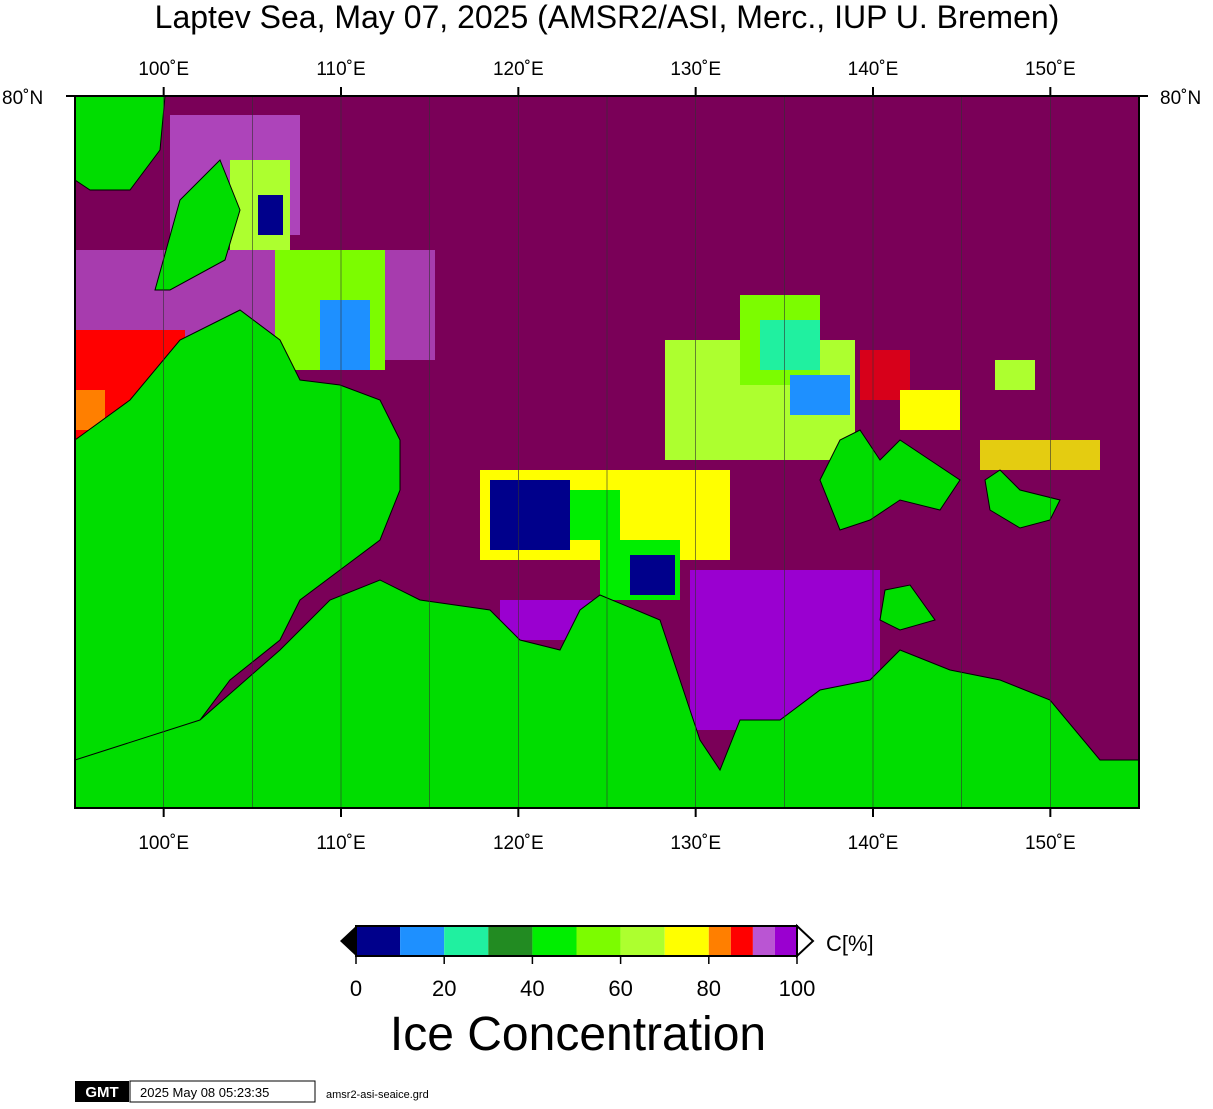 This screenshot has height=1109, width=1213. I want to click on colorbar-over, so click(805, 941).